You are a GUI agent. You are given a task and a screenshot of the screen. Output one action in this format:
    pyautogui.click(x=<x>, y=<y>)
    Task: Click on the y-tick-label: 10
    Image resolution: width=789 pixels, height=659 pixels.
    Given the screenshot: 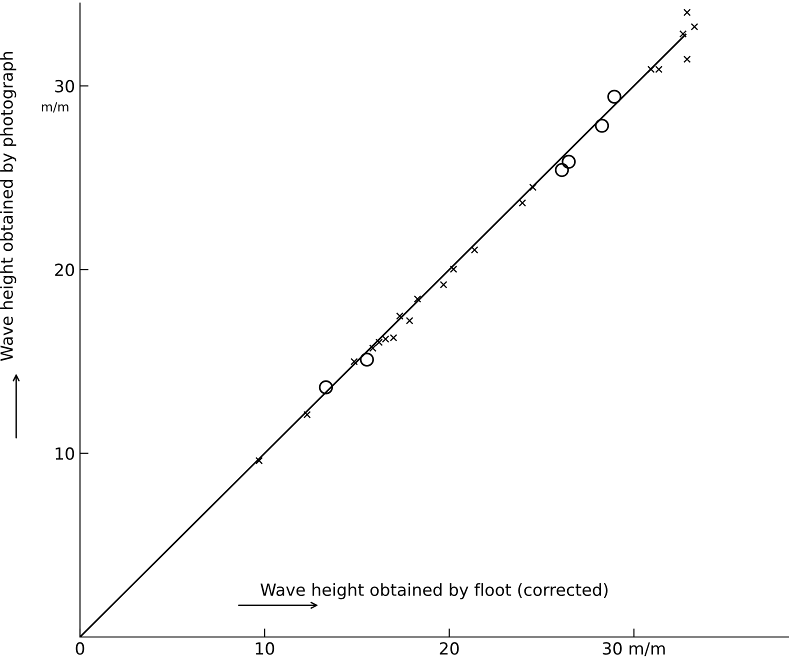 What is the action you would take?
    pyautogui.click(x=65, y=453)
    